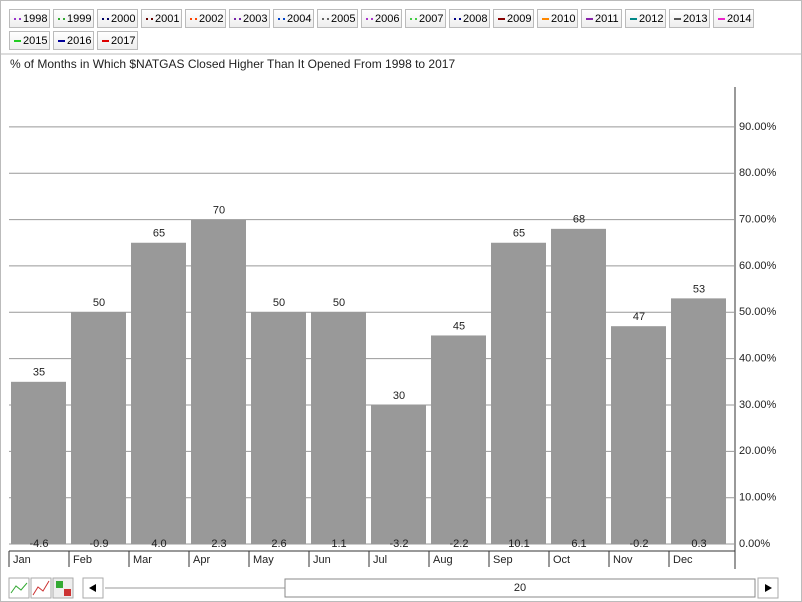 This screenshot has height=602, width=802. I want to click on chart-icon, so click(41, 588).